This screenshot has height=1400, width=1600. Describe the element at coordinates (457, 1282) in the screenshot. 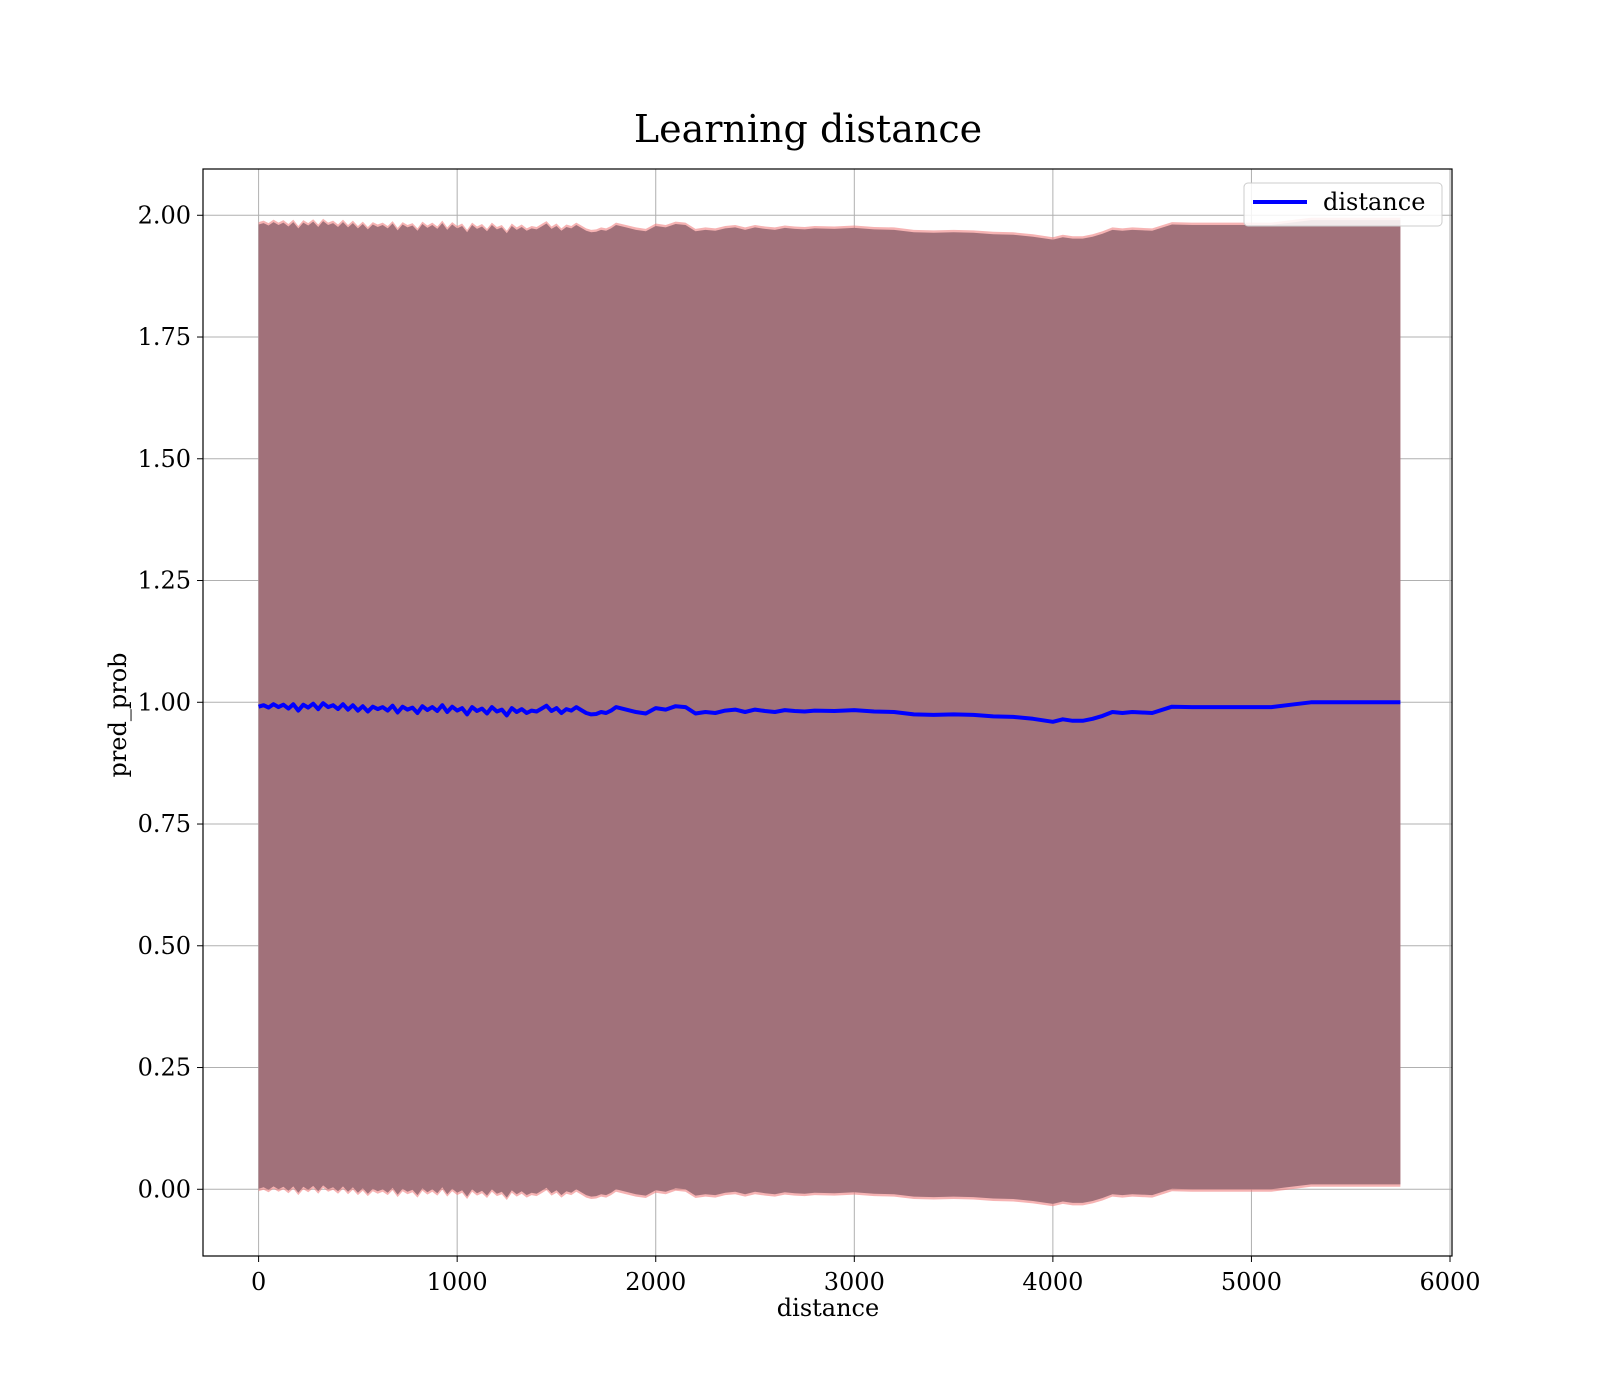

I see `x-tick-label-1: 1000` at that location.